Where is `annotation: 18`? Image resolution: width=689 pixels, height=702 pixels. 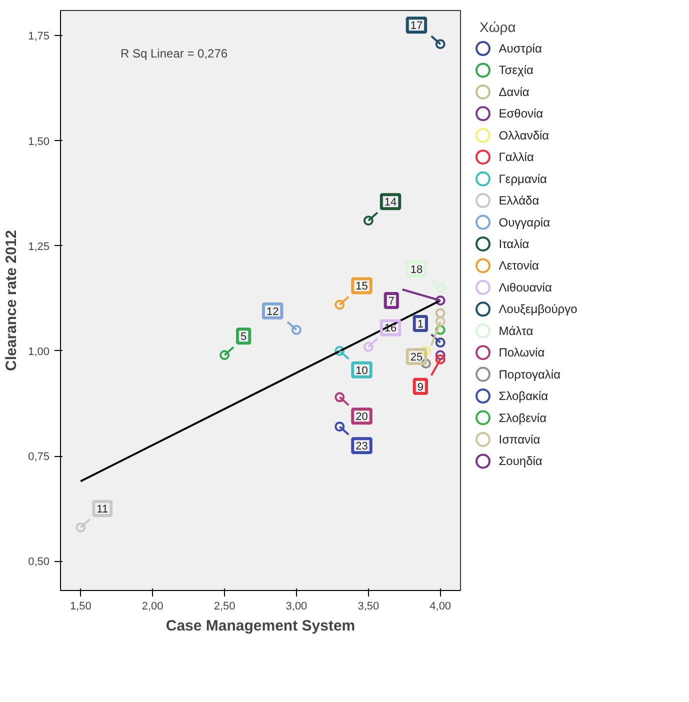 annotation: 18 is located at coordinates (416, 270).